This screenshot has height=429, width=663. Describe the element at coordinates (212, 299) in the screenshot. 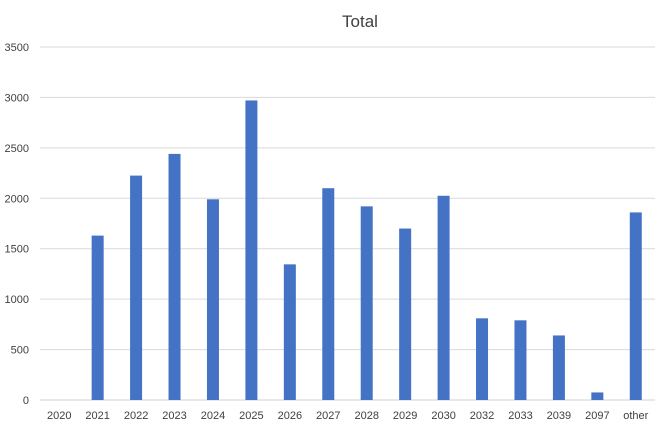

I see `bar-2024` at that location.